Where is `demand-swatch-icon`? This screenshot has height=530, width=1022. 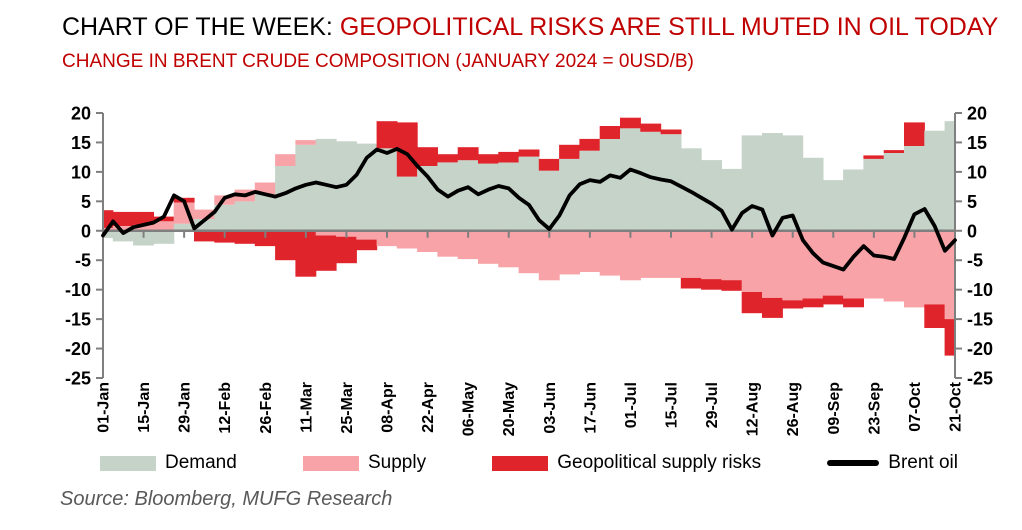 demand-swatch-icon is located at coordinates (128, 463).